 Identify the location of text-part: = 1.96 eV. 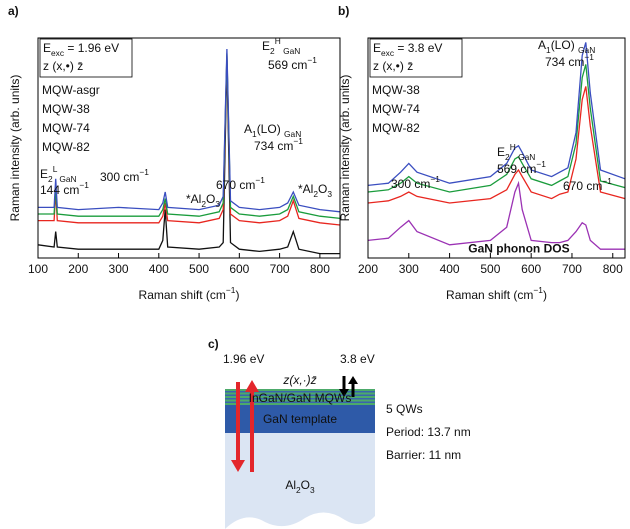
(91, 48).